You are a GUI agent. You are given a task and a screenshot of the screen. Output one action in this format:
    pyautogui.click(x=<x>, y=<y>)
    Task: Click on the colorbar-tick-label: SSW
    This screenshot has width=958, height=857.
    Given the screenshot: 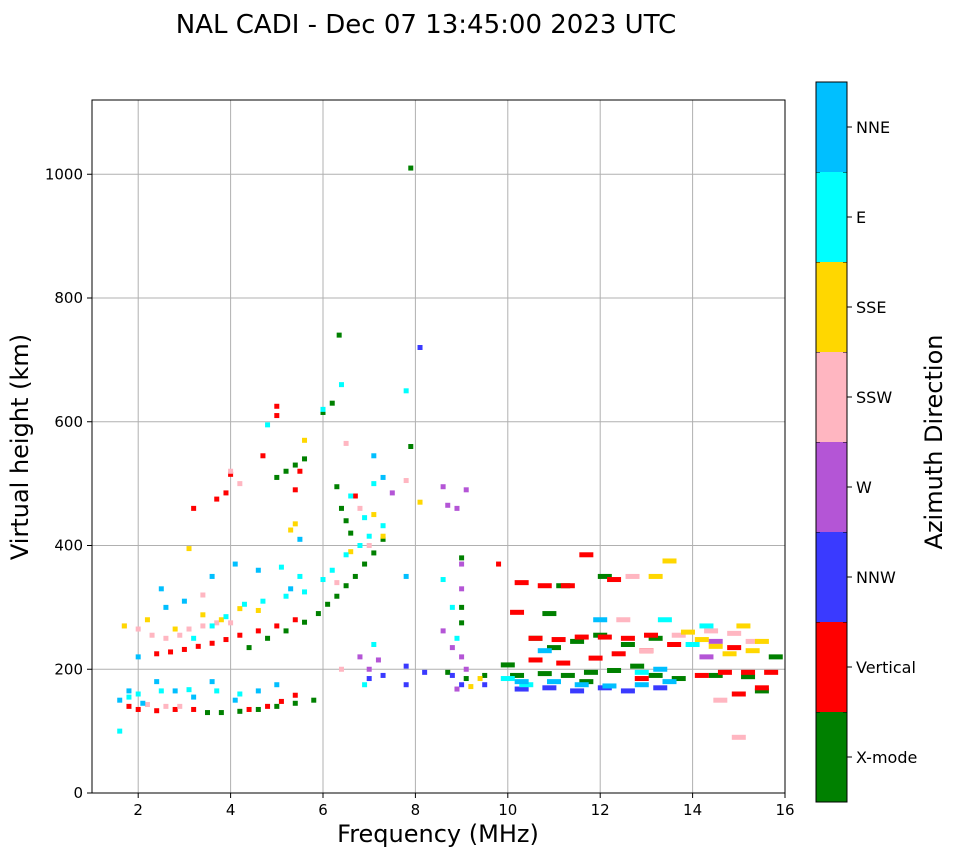 What is the action you would take?
    pyautogui.click(x=874, y=397)
    